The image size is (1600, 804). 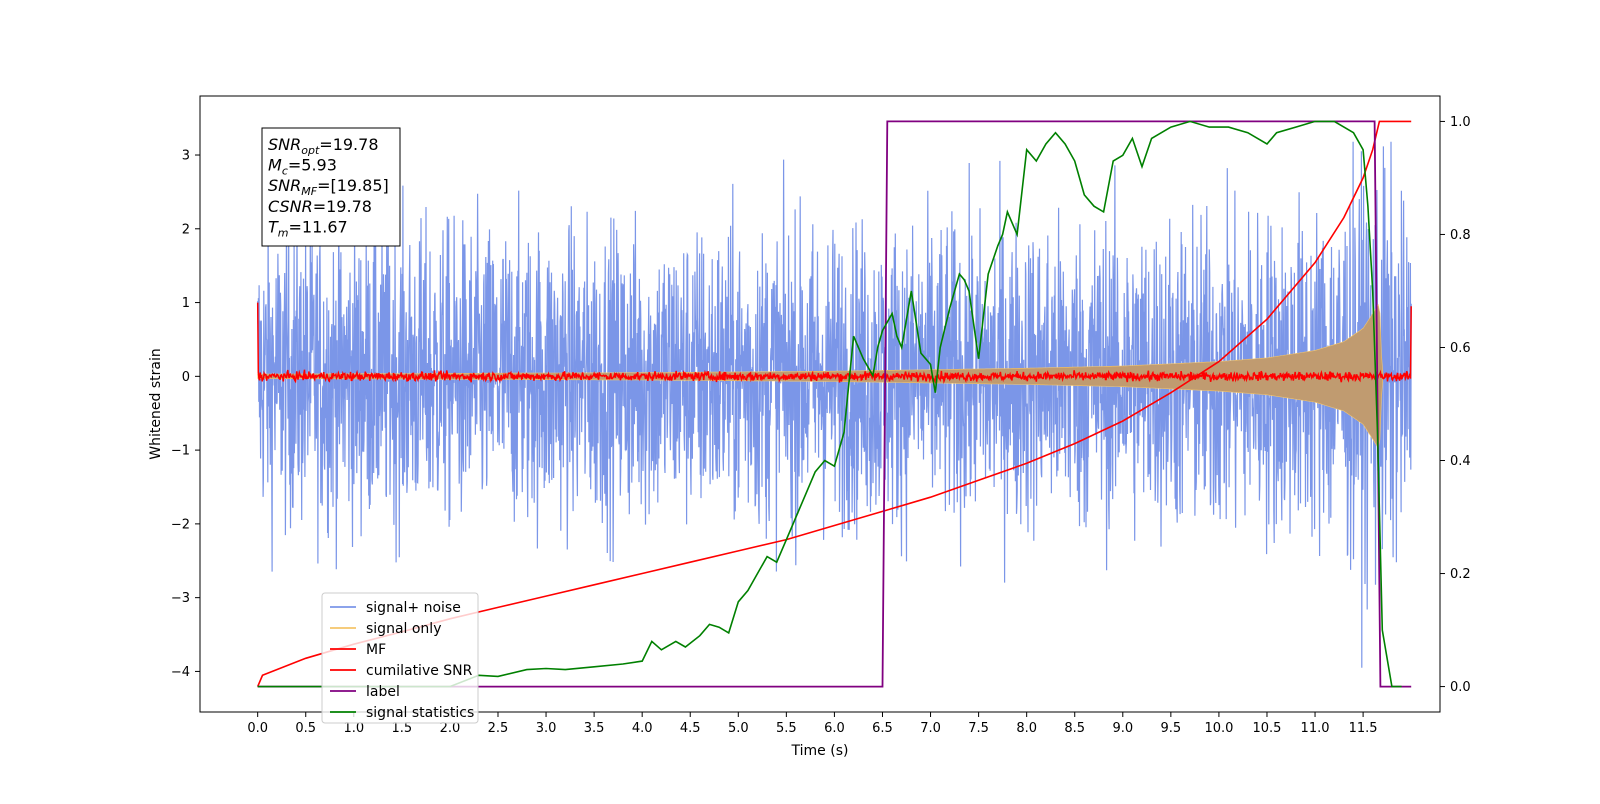 I want to click on y2-tick-label: 0.4, so click(x=1460, y=461).